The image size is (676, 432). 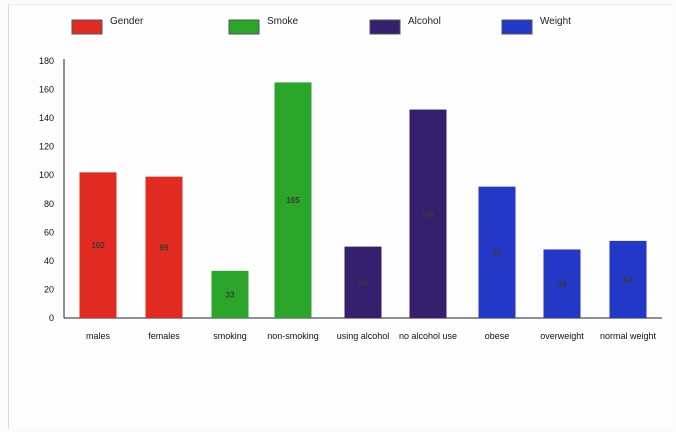 I want to click on x-tick-label-females: females, so click(x=164, y=336).